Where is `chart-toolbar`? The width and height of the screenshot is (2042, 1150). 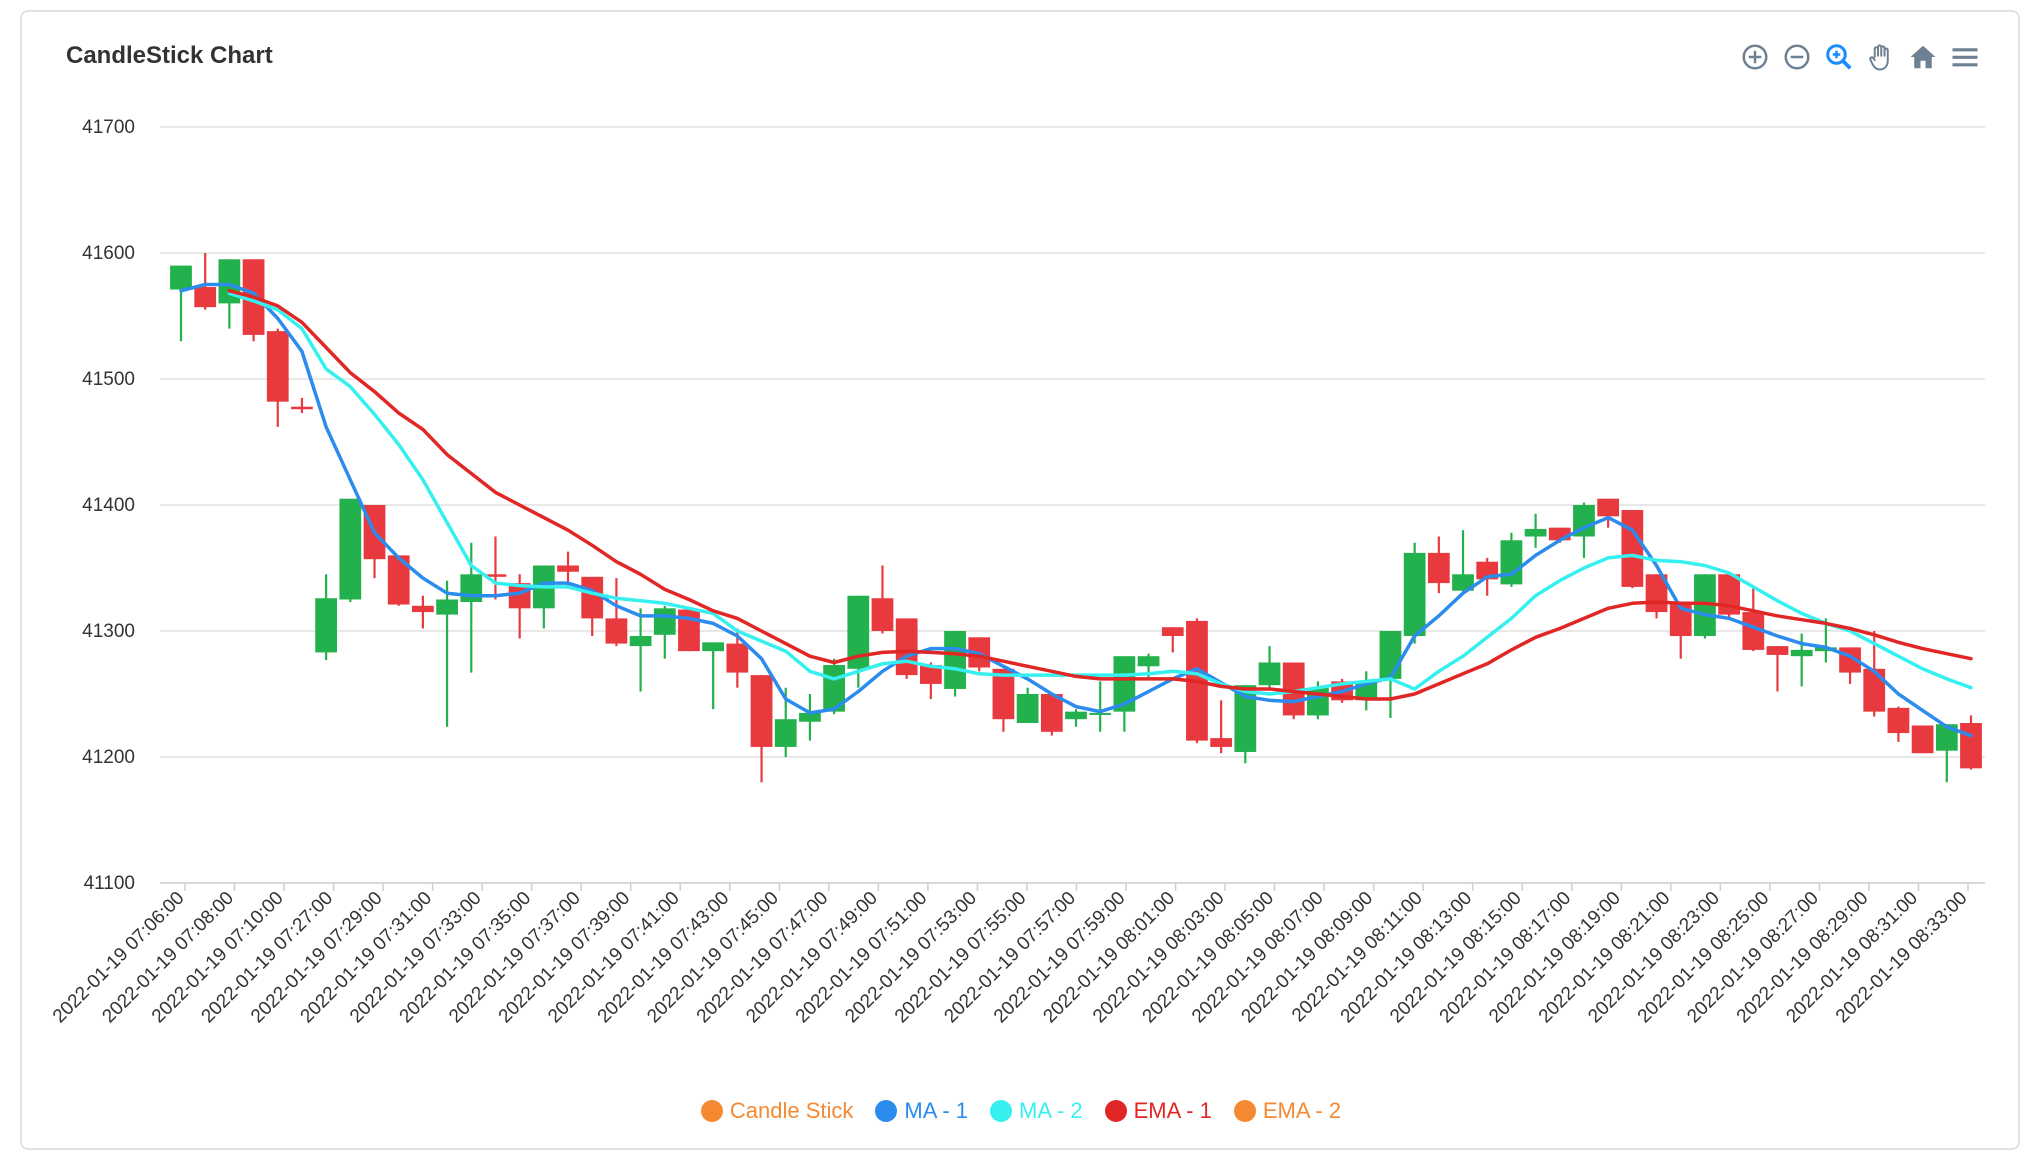 chart-toolbar is located at coordinates (1860, 57).